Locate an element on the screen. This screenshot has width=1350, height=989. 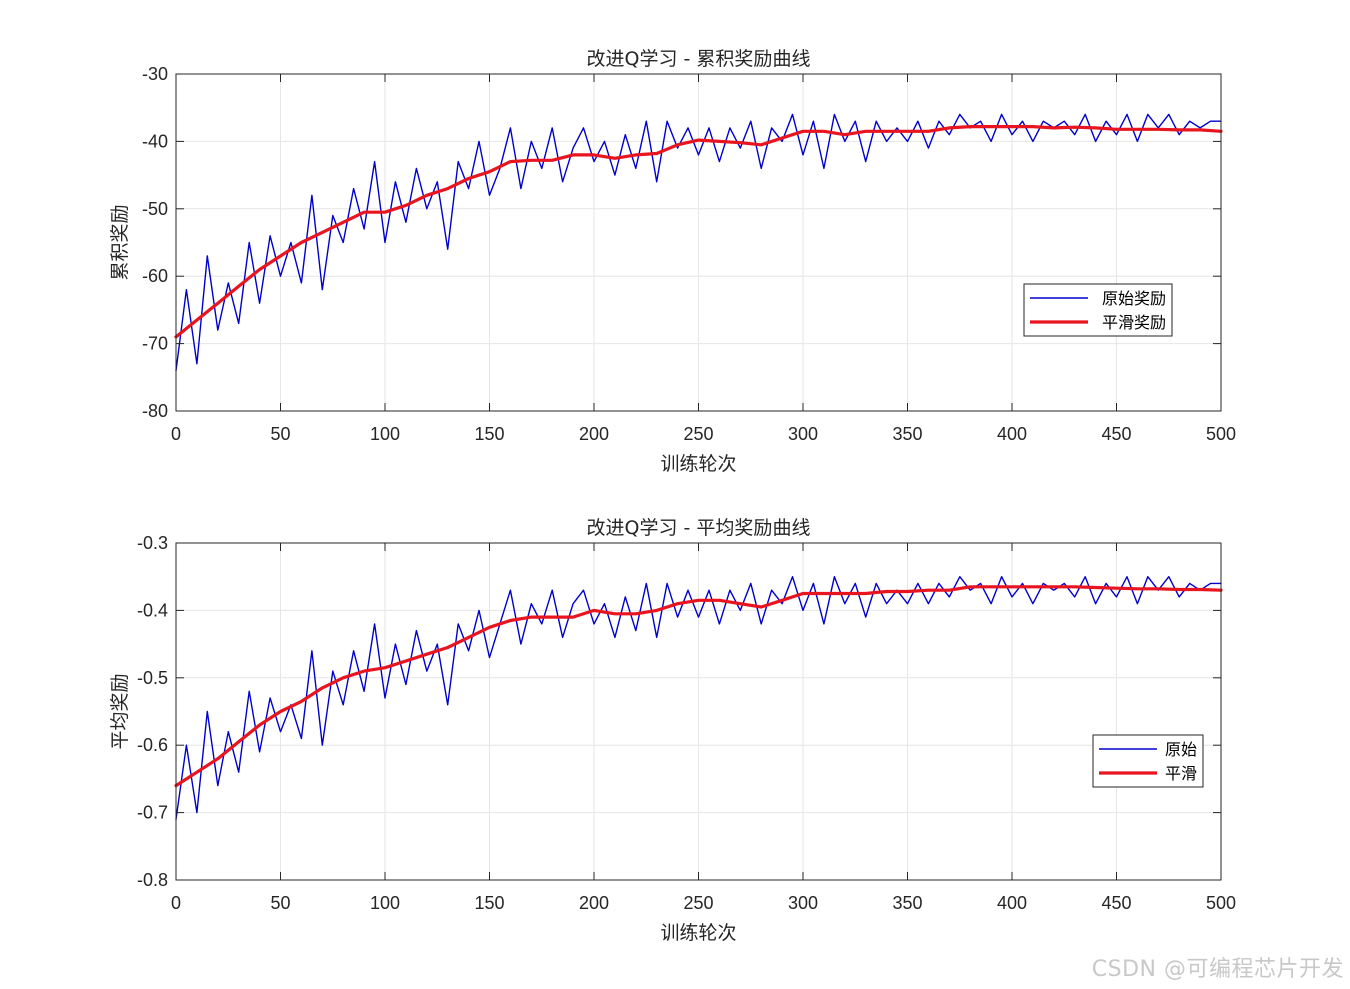
y-tick-label: -80 is located at coordinates (155, 411).